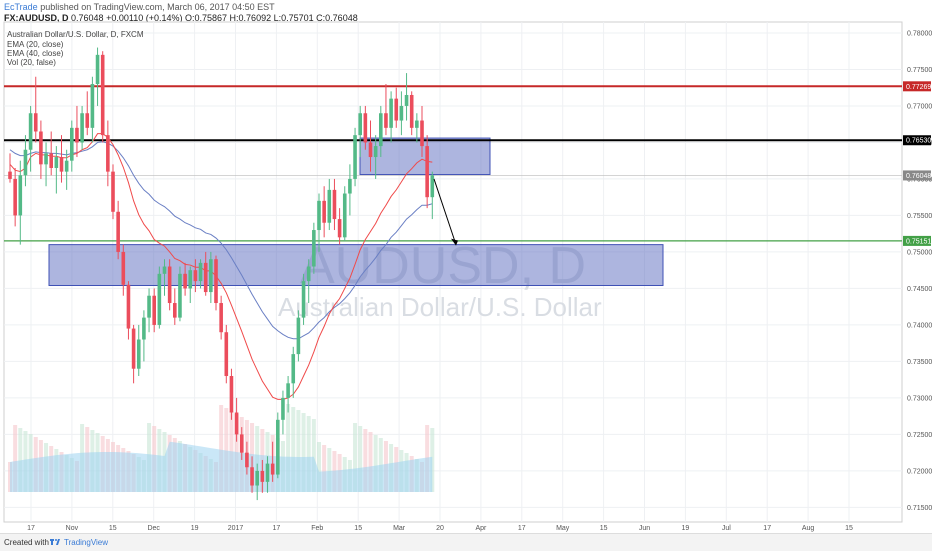 The height and width of the screenshot is (551, 932). I want to click on y-tick-label: 0.73500, so click(919, 362).